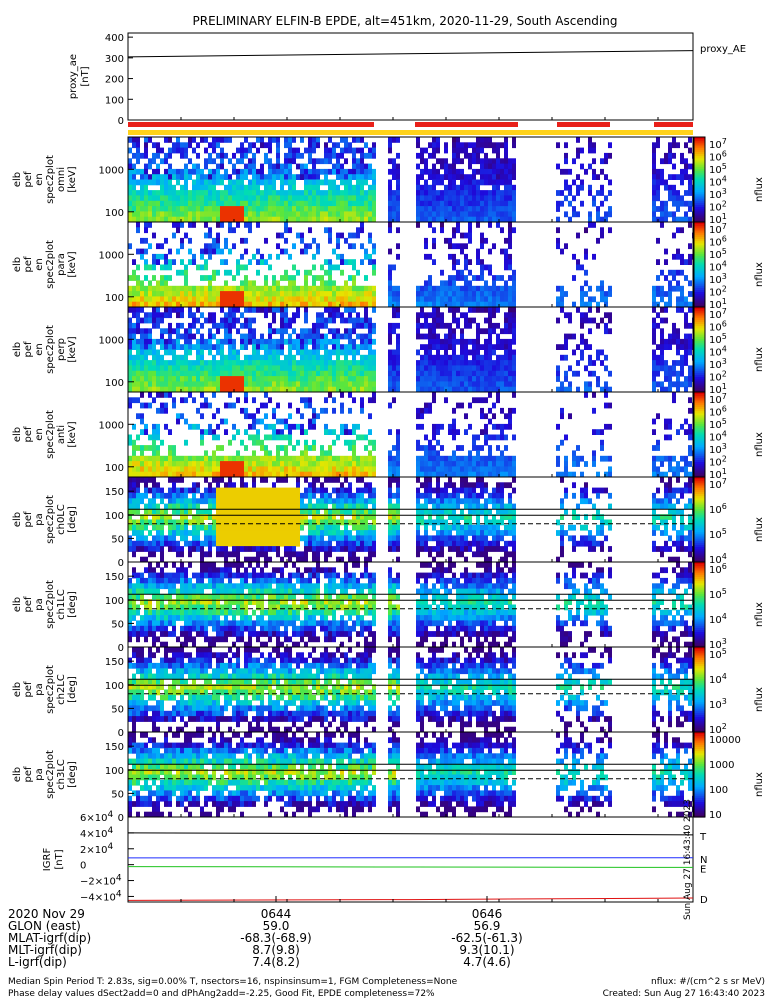 This screenshot has height=1000, width=775. I want to click on ylabel-line: elb, so click(17, 179).